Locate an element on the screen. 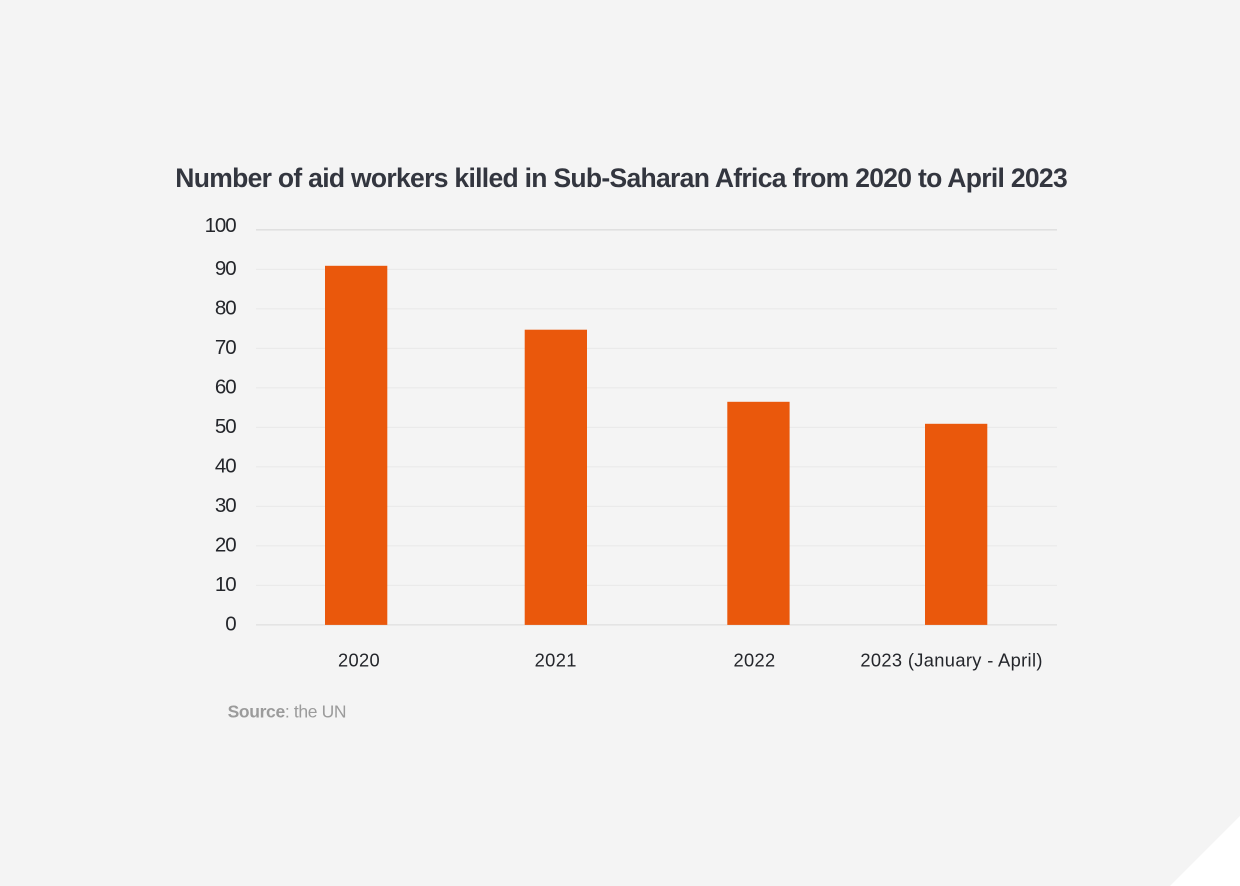  svg-text: 30 is located at coordinates (225, 505).